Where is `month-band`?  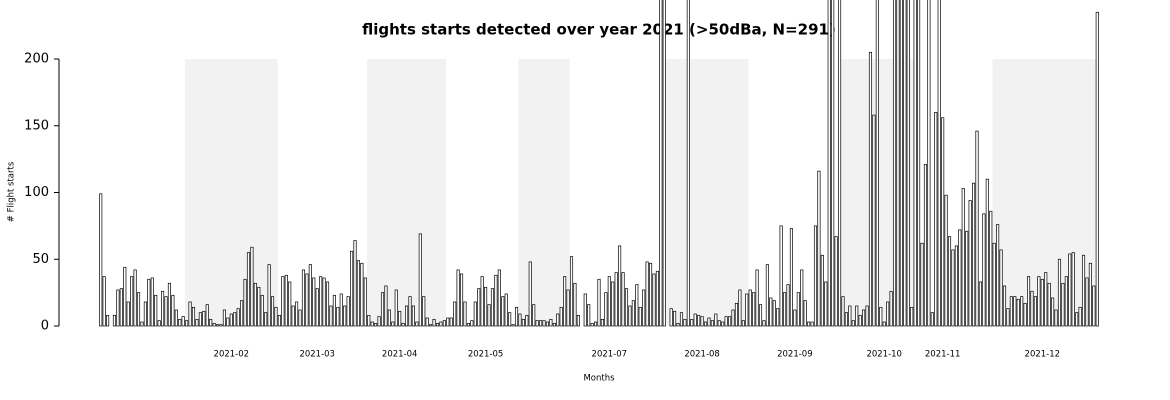
month-band is located at coordinates (544, 192).